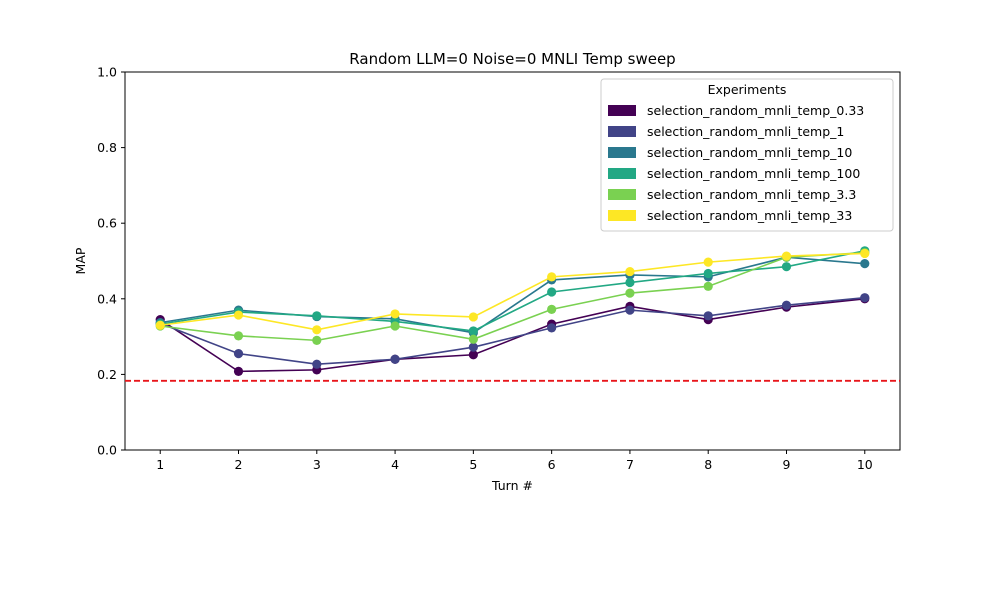  I want to click on legend-title: Experiments, so click(747, 89).